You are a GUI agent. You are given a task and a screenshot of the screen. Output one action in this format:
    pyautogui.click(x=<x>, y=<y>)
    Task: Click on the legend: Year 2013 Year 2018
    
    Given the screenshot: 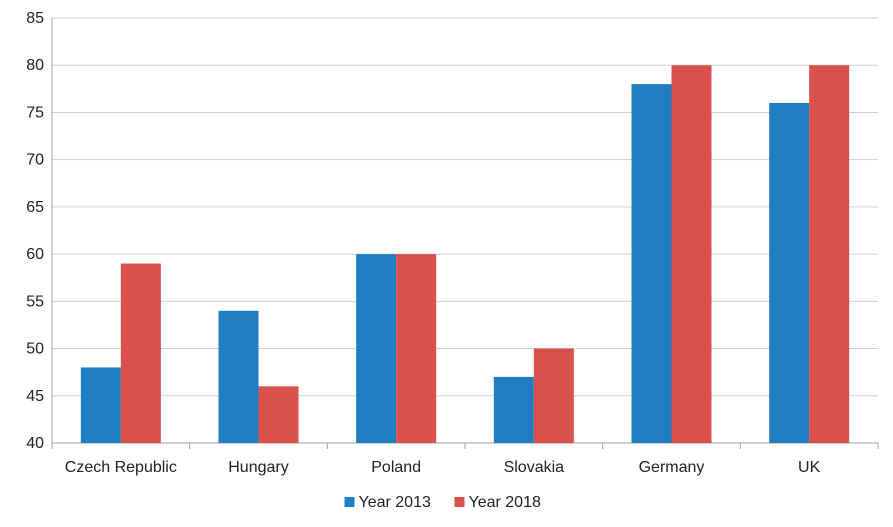 What is the action you would take?
    pyautogui.click(x=442, y=502)
    